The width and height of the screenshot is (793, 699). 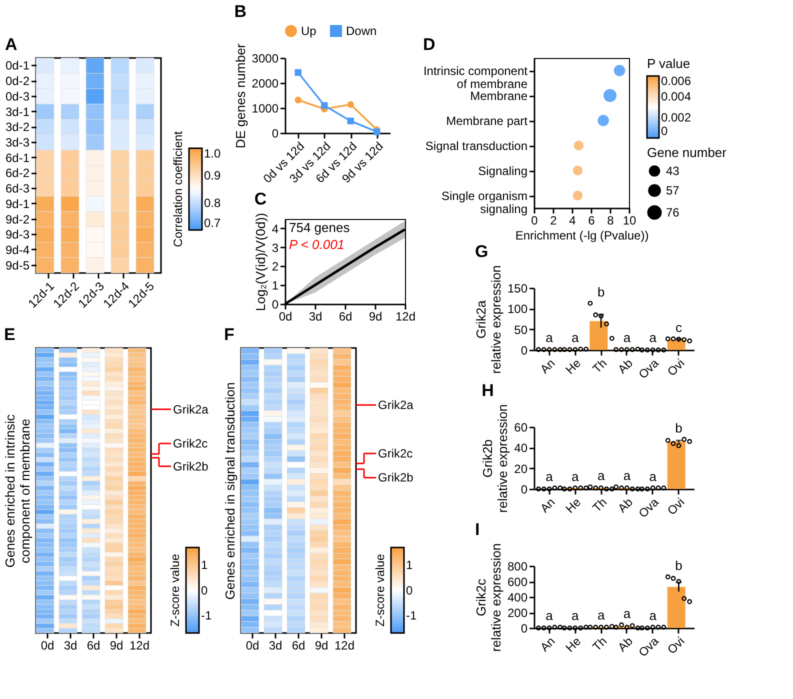 I want to click on chart-title: D, so click(x=429, y=44).